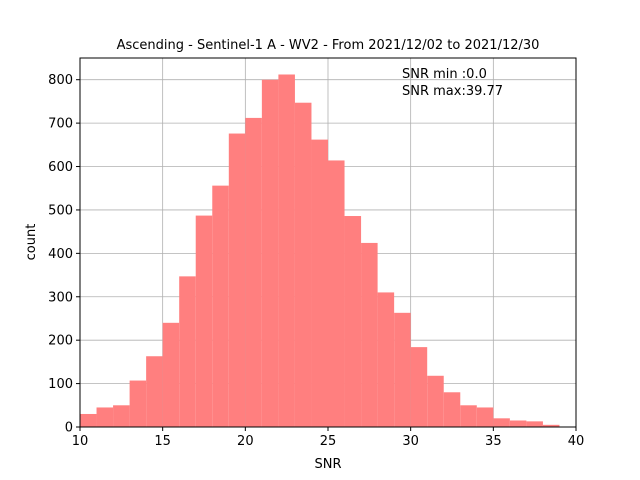 The width and height of the screenshot is (640, 480). Describe the element at coordinates (452, 91) in the screenshot. I see `snr-max-annotation: SNR max:39.77` at that location.